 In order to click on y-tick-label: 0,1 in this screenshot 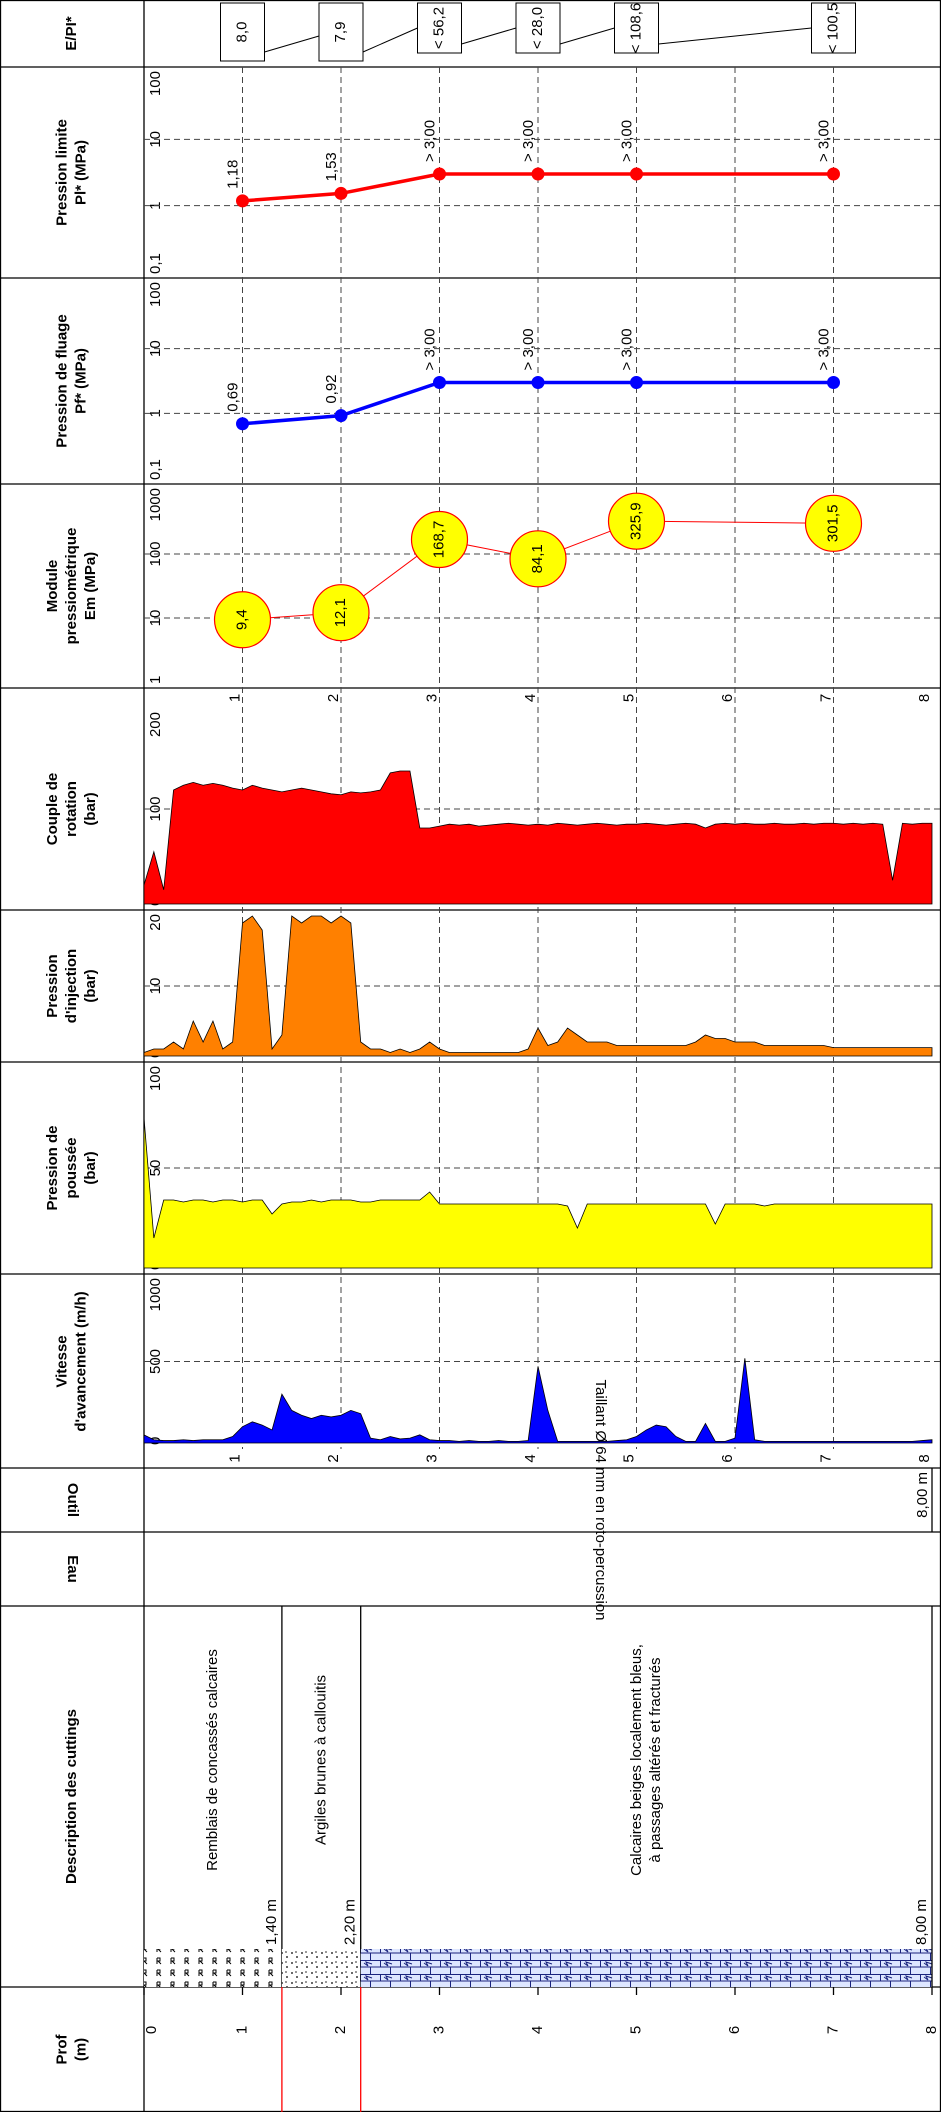, I will do `click(155, 469)`.